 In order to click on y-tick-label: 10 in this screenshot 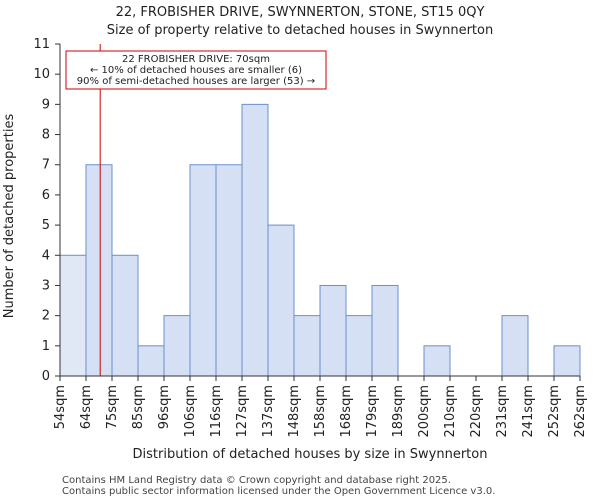, I will do `click(41, 74)`.